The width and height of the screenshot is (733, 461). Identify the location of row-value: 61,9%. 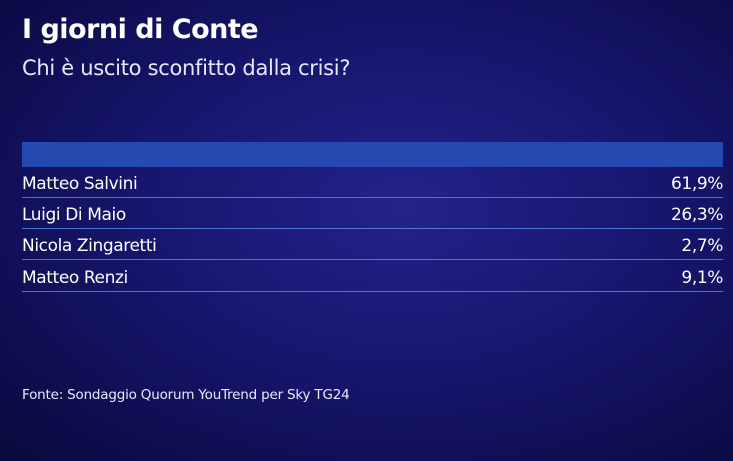
(696, 184).